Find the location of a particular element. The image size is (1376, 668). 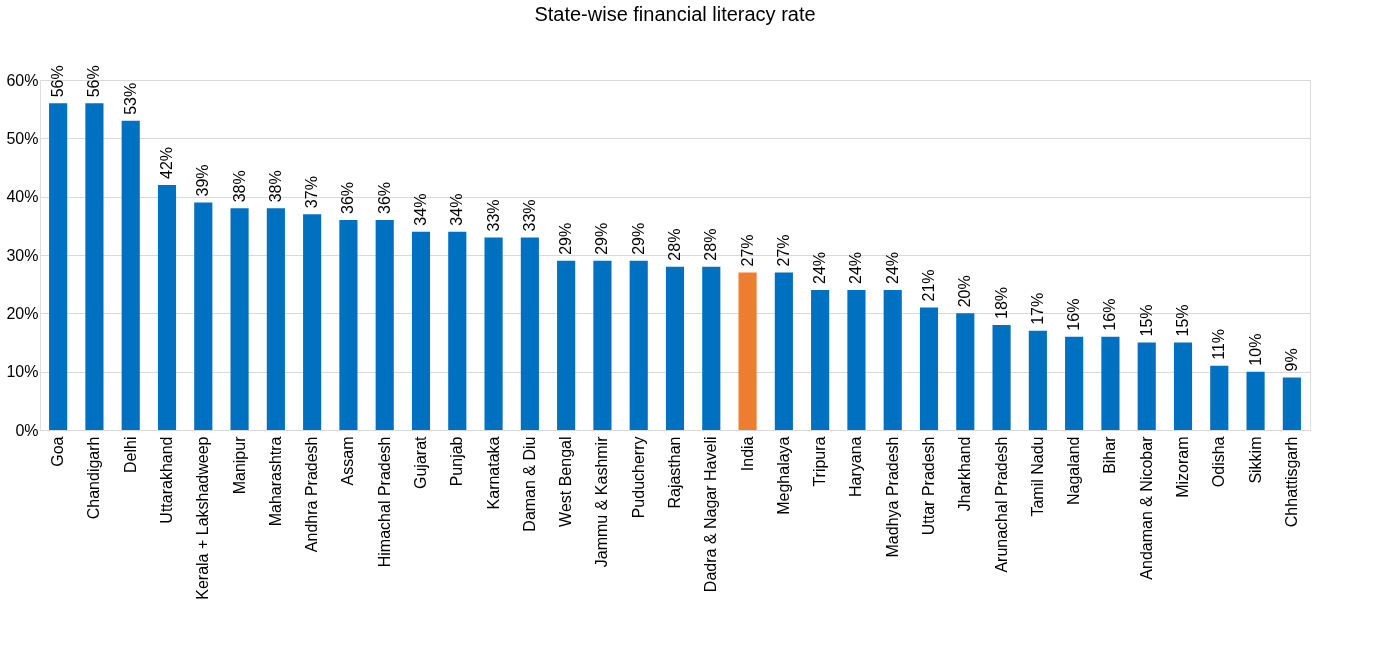

chart-title: State-wise financial literacy rate is located at coordinates (675, 14).